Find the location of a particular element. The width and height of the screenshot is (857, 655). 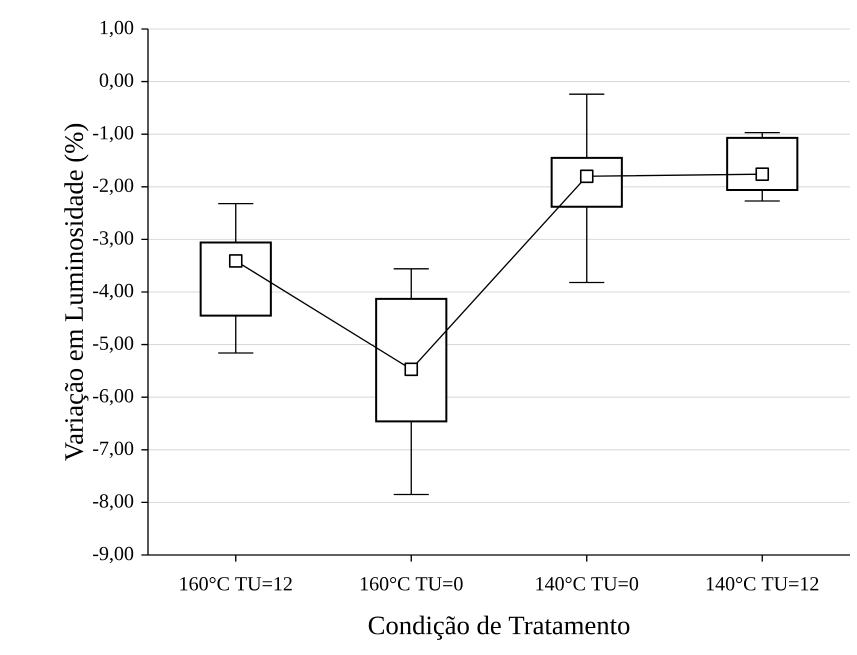

x-axis-title: Condição de Tratamento is located at coordinates (499, 628).